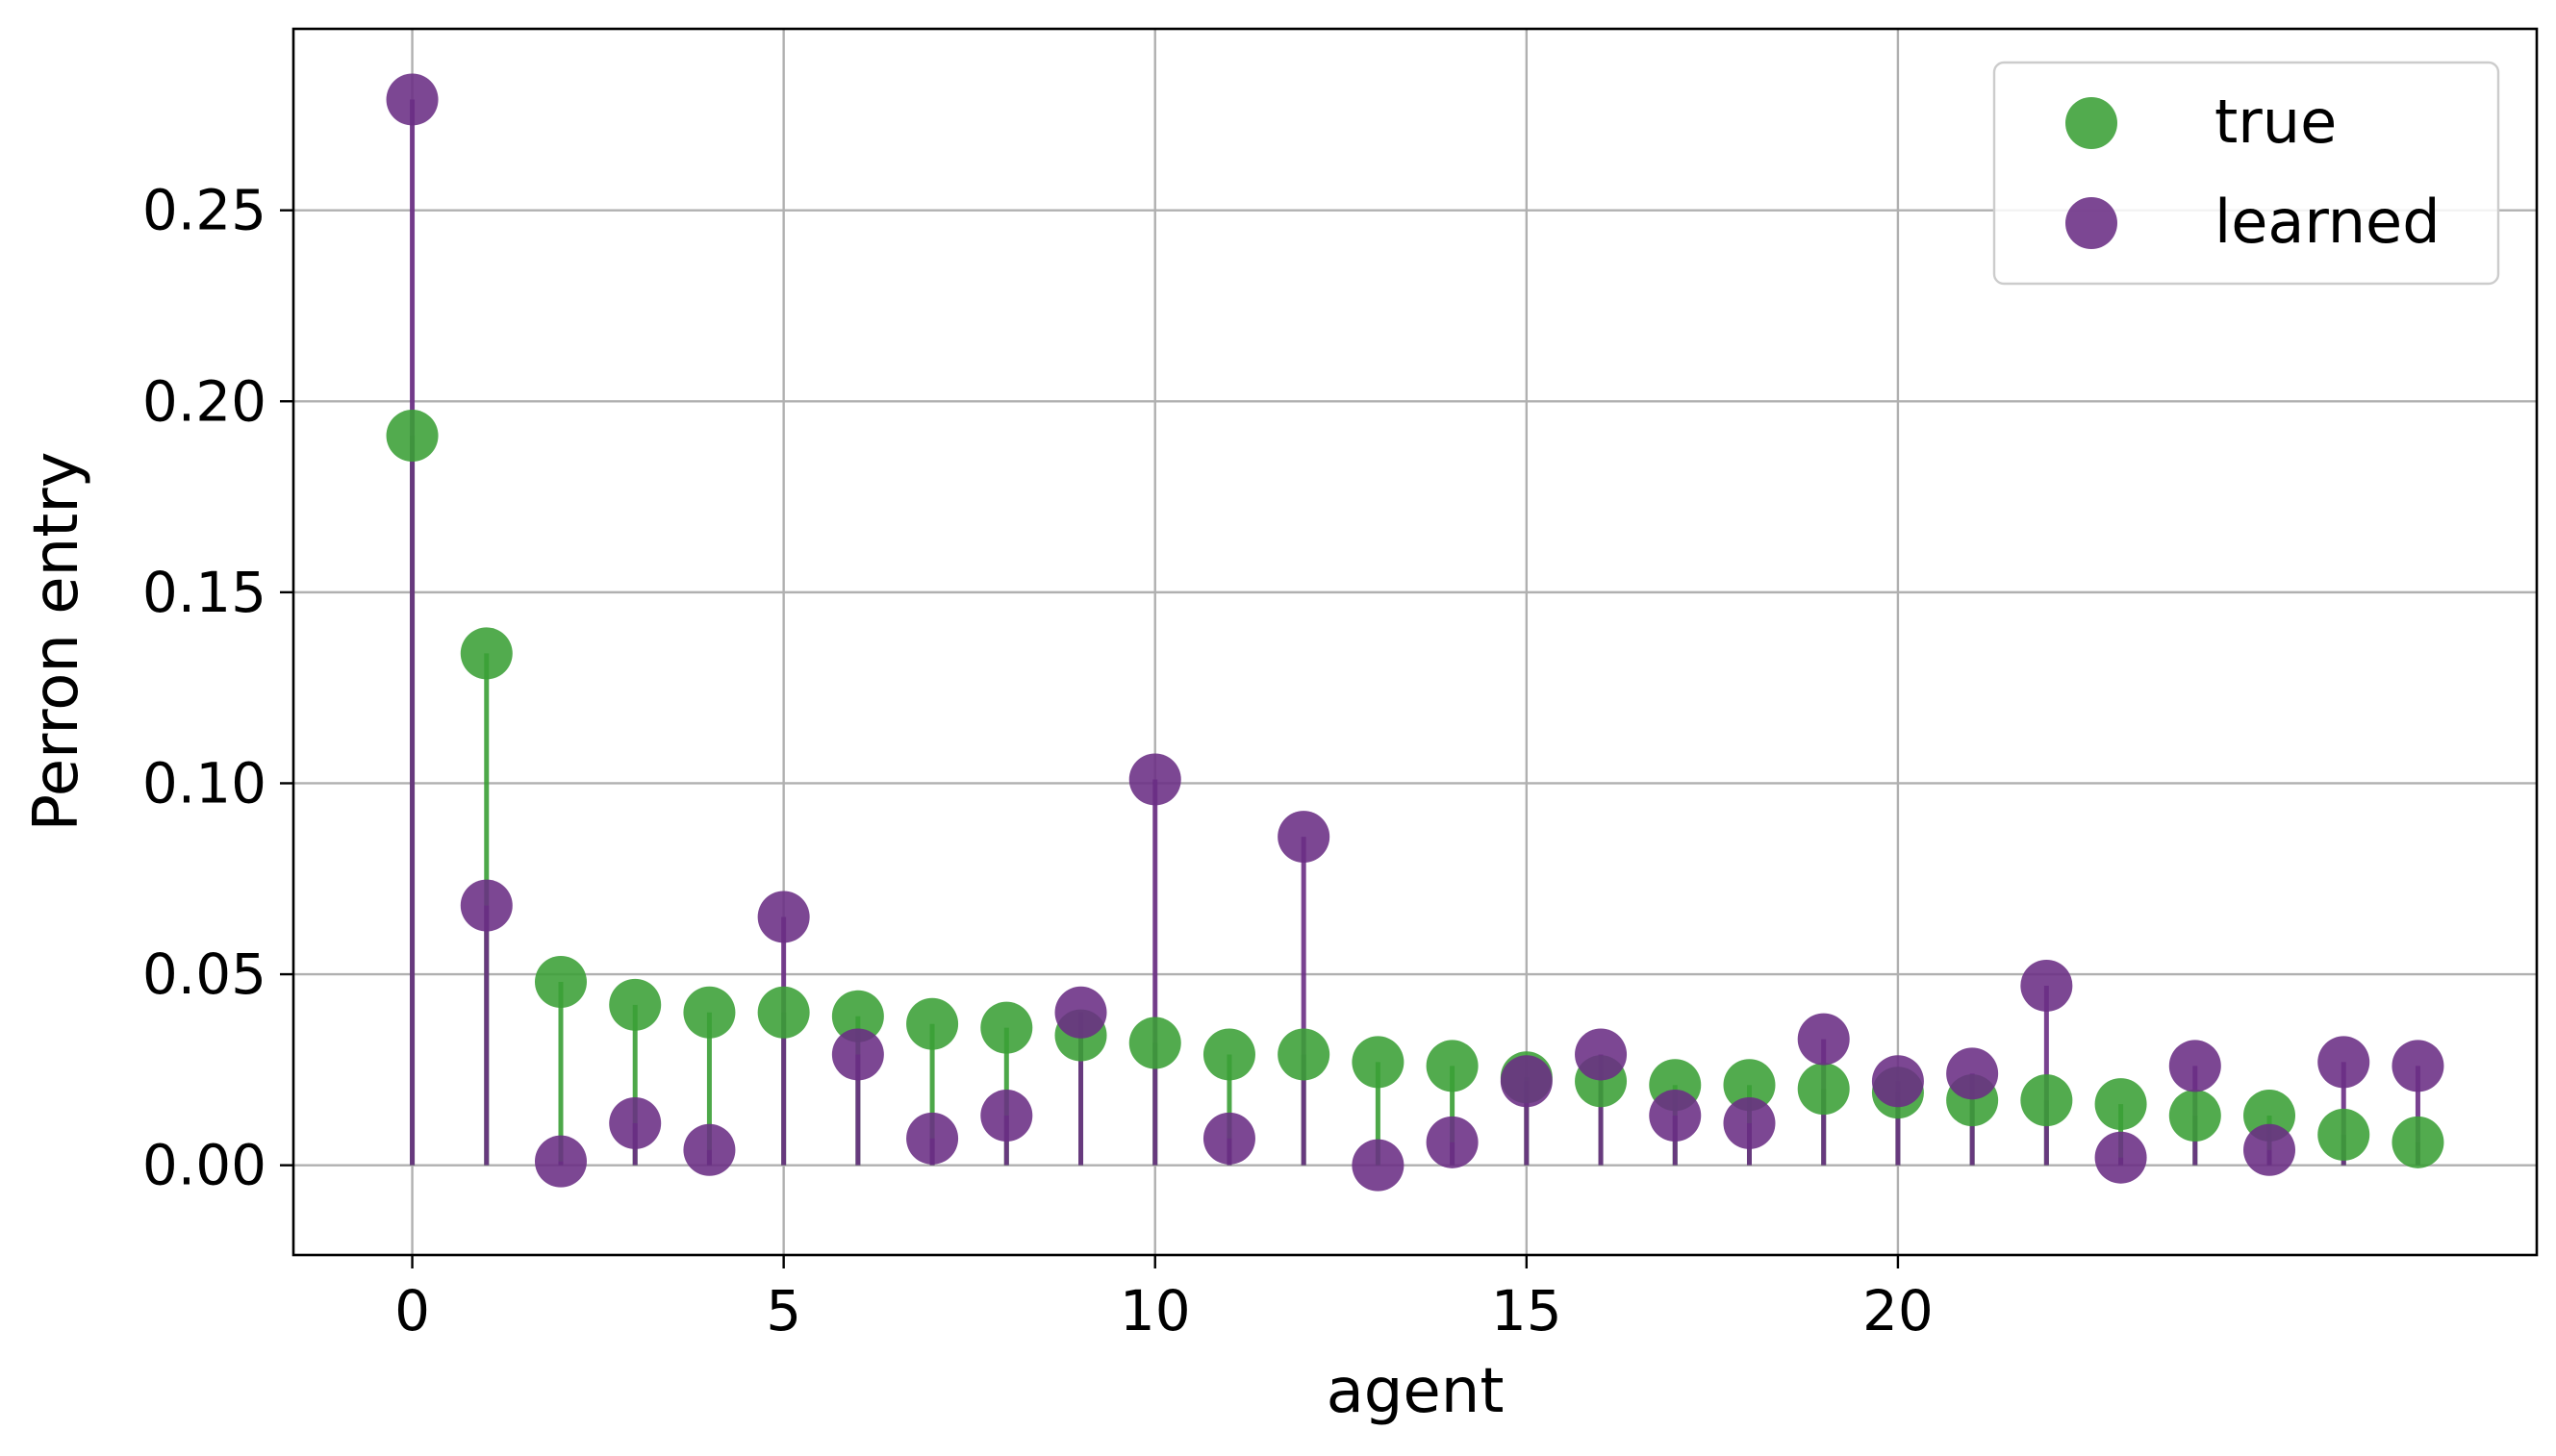  What do you see at coordinates (204, 401) in the screenshot?
I see `y-tick-label: 0.20` at bounding box center [204, 401].